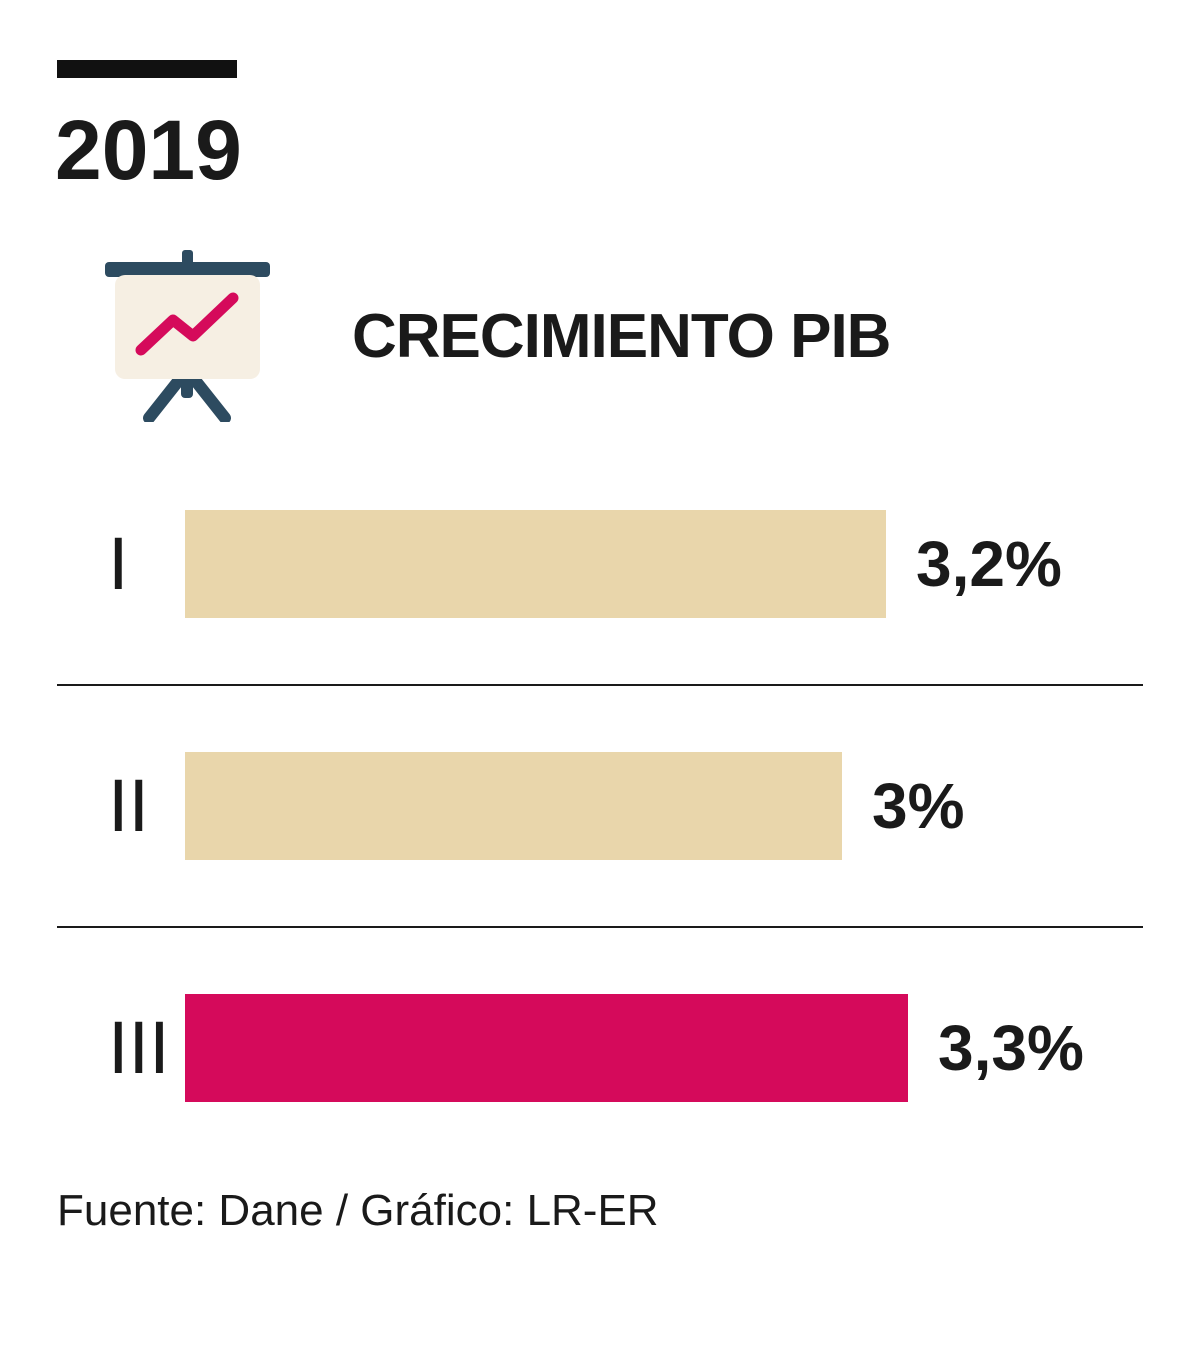 The image size is (1200, 1369). What do you see at coordinates (148, 150) in the screenshot?
I see `year-heading: 2019` at bounding box center [148, 150].